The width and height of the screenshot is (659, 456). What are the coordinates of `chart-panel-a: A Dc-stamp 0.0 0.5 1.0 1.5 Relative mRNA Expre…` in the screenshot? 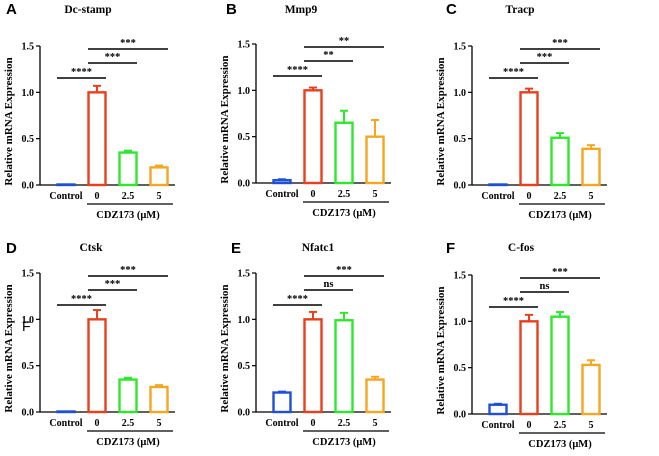 It's located at (89, 111).